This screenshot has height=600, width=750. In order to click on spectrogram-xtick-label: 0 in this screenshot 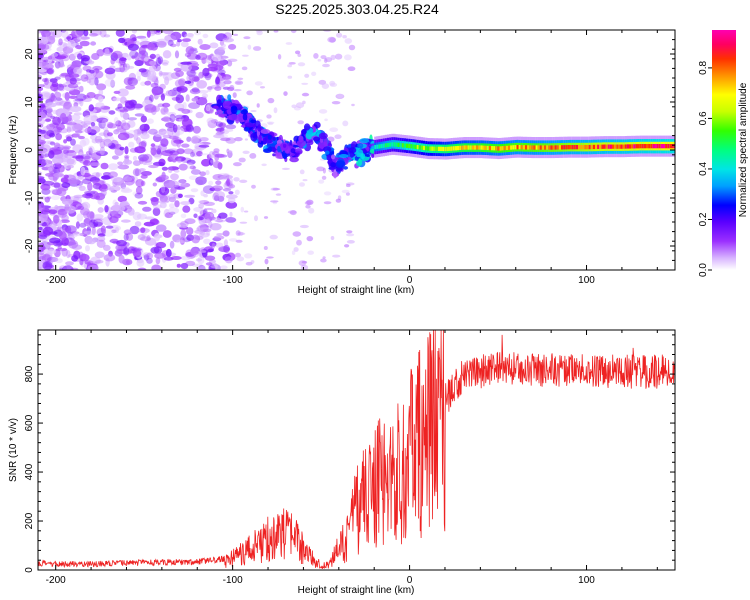, I will do `click(410, 280)`.